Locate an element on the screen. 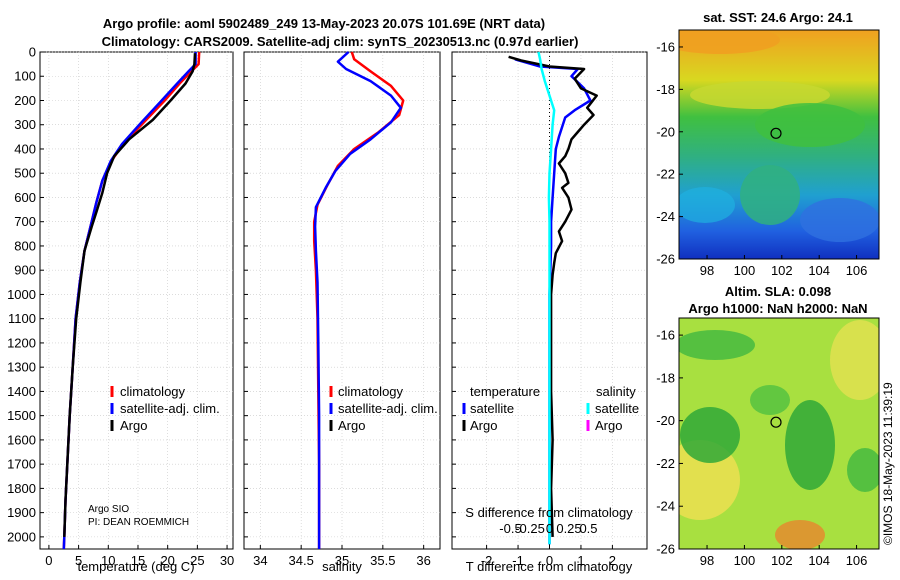 The height and width of the screenshot is (580, 900). legend-label-s-satellite: satellite is located at coordinates (617, 408).